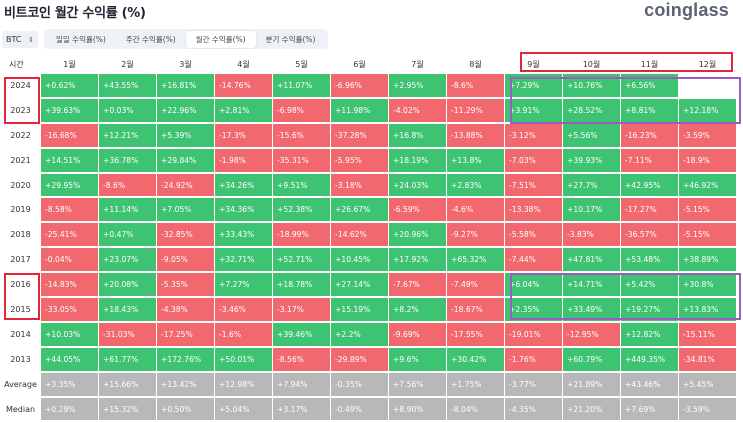 This screenshot has height=422, width=743. I want to click on return-cell: +27.7%, so click(591, 185).